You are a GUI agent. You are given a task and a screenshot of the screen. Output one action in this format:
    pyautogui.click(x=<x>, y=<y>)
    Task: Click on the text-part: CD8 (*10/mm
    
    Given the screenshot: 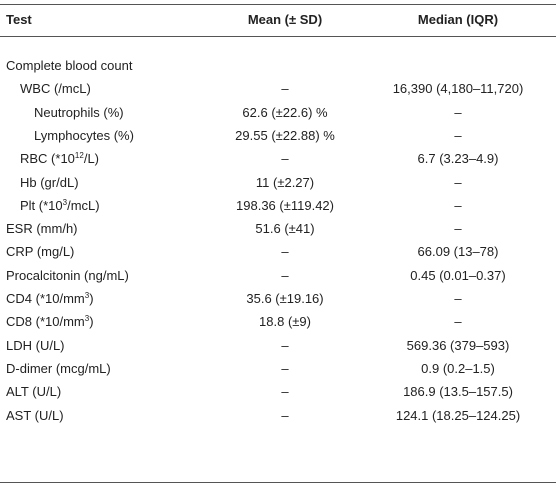 What is the action you would take?
    pyautogui.click(x=45, y=322)
    